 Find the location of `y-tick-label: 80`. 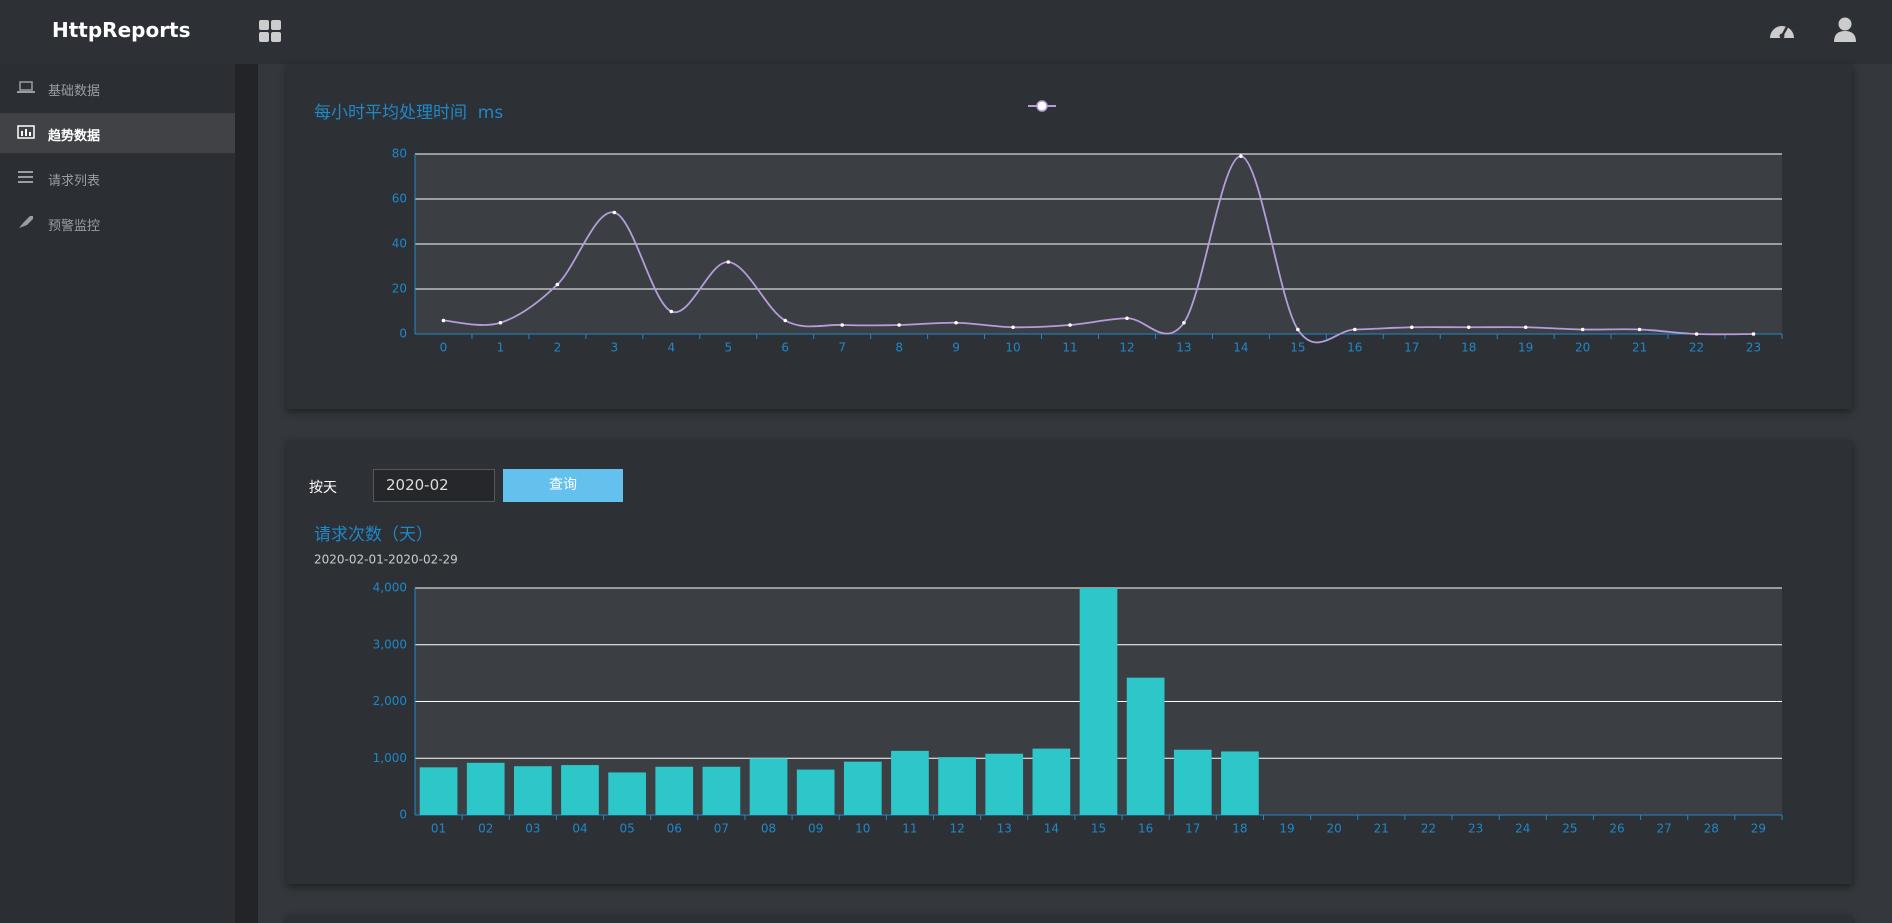

y-tick-label: 80 is located at coordinates (399, 154).